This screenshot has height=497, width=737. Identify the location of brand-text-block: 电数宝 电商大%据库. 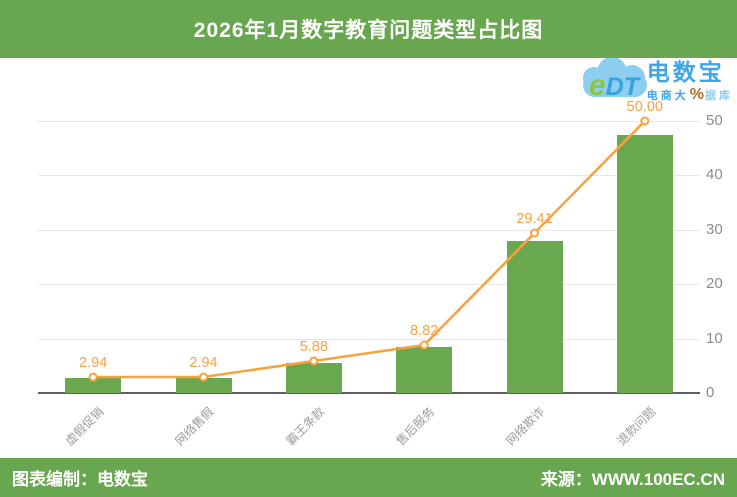
(690, 80).